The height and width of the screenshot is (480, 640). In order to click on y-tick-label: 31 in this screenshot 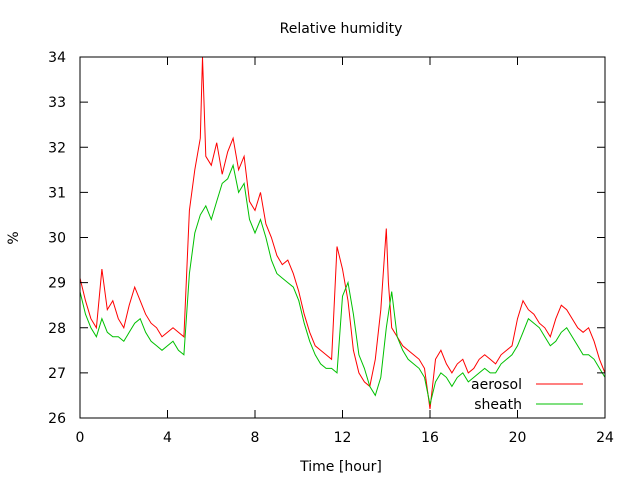, I will do `click(57, 193)`.